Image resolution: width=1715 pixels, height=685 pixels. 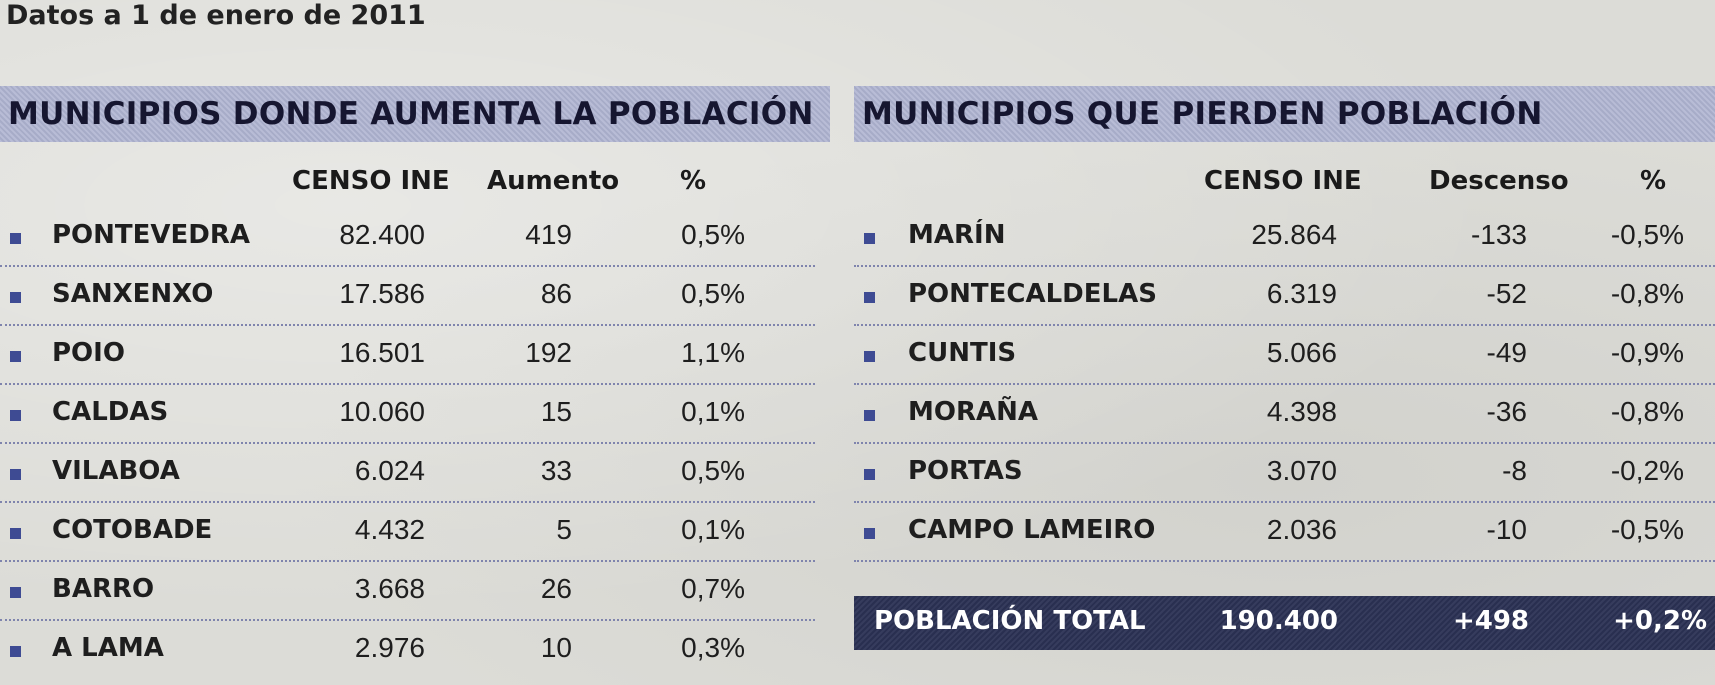 I want to click on table-row: VILABOA 6.024 33 0,5%, so click(x=407, y=473).